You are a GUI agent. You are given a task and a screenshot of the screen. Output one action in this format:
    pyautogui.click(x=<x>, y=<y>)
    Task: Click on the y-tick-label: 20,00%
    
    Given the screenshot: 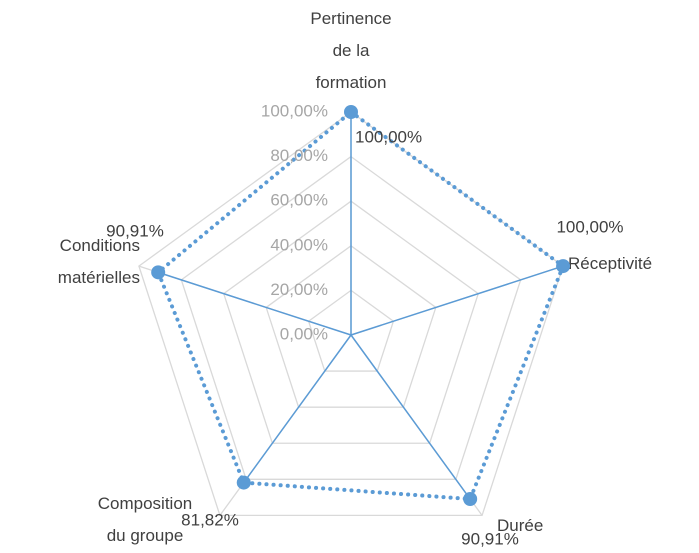 What is the action you would take?
    pyautogui.click(x=299, y=289)
    